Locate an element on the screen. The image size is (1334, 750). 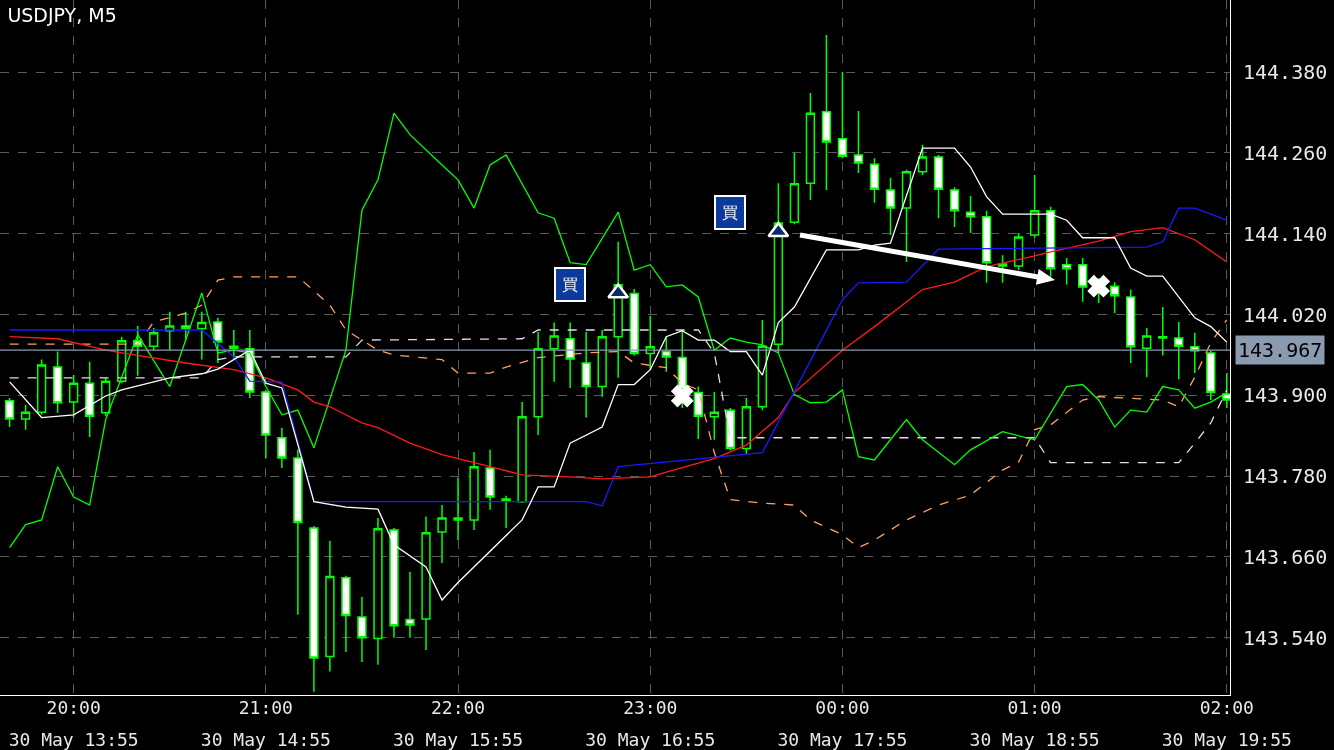
x2-tick-label: 02:00 is located at coordinates (1226, 707).